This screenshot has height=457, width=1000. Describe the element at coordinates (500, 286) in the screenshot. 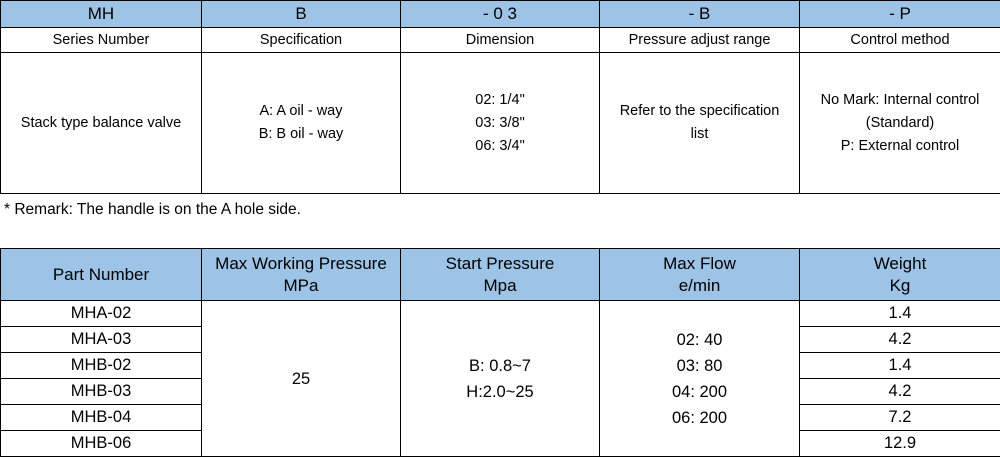

I see `header-unit: Mpa` at that location.